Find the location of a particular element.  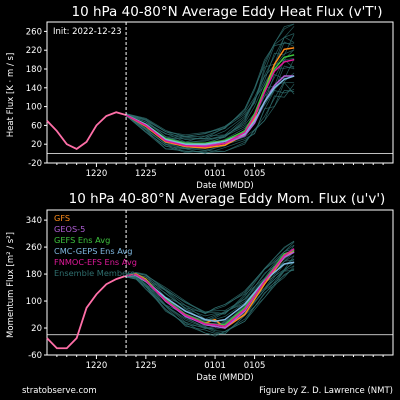

legend-entry: Ensemble Members is located at coordinates (94, 273).